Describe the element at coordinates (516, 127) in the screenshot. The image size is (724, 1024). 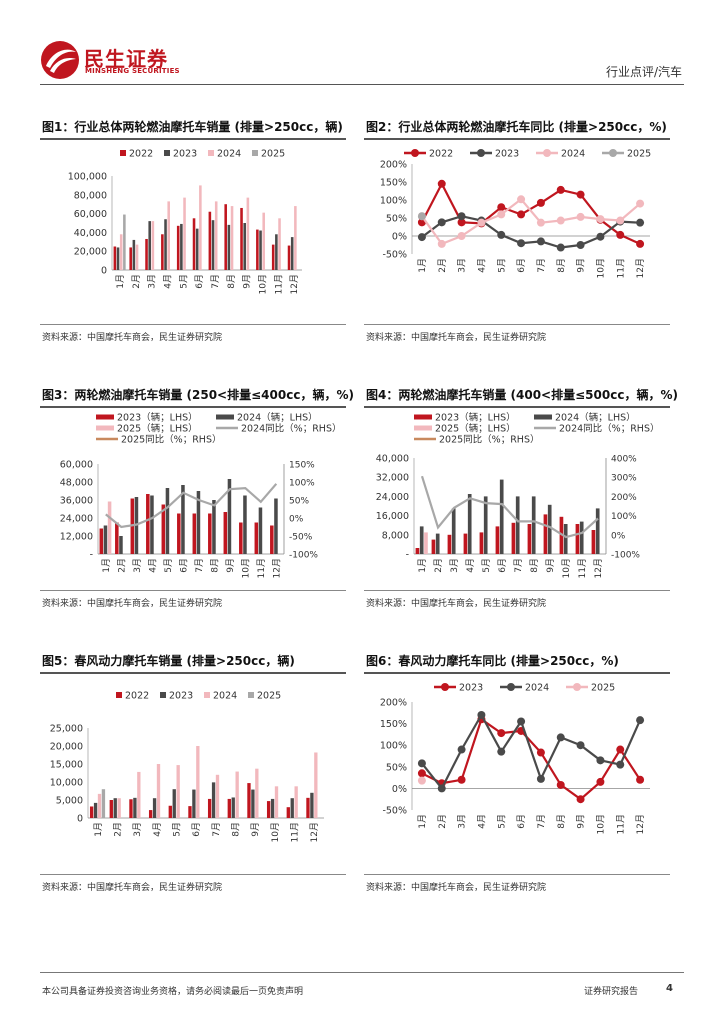
I see `figure-title: 图2：行业总体两轮燃油摩托车同比 (排量>250cc，%)` at that location.